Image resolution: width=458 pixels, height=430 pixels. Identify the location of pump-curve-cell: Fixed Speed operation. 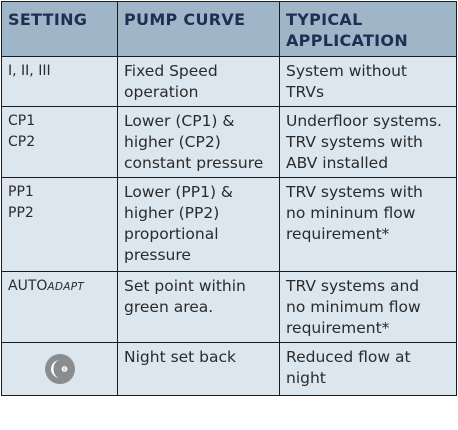
(198, 81).